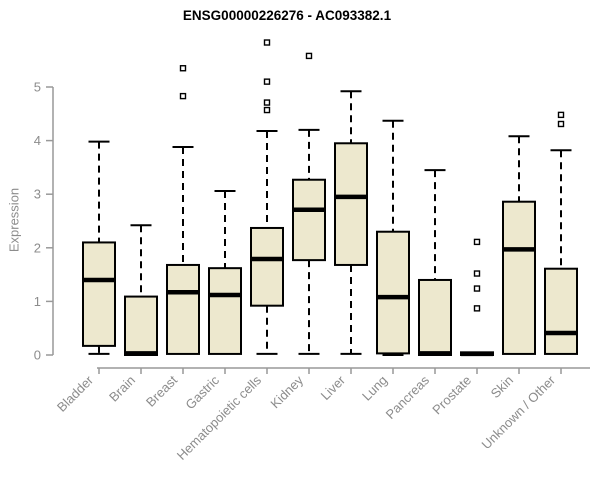  What do you see at coordinates (309, 56) in the screenshot?
I see `outlier-kidney` at bounding box center [309, 56].